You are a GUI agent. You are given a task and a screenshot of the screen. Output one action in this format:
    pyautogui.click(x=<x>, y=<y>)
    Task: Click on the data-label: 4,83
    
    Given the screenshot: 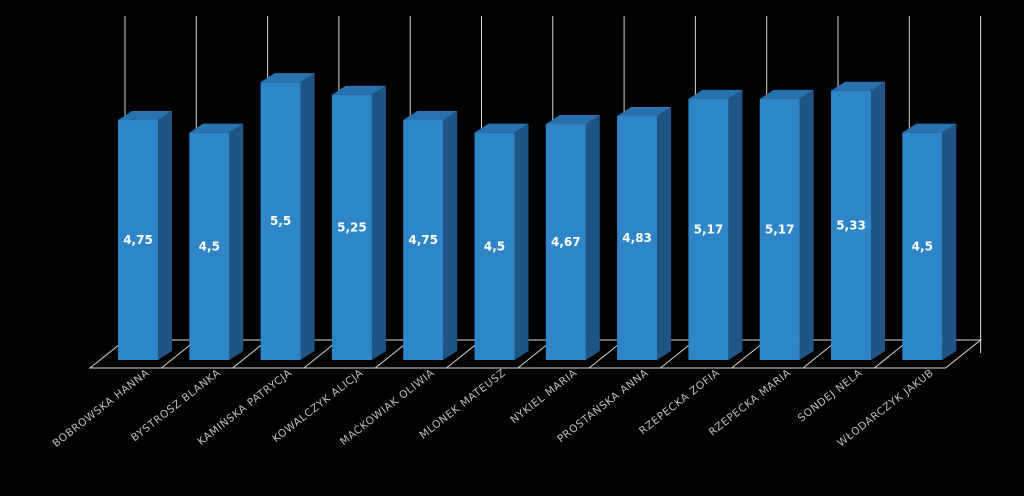 What is the action you would take?
    pyautogui.click(x=637, y=238)
    